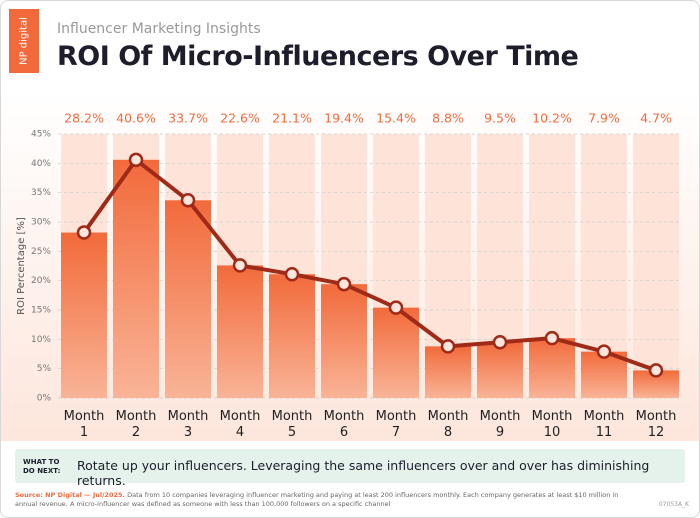 This screenshot has height=518, width=700. Describe the element at coordinates (41, 340) in the screenshot. I see `y-tick-label: 10%` at that location.